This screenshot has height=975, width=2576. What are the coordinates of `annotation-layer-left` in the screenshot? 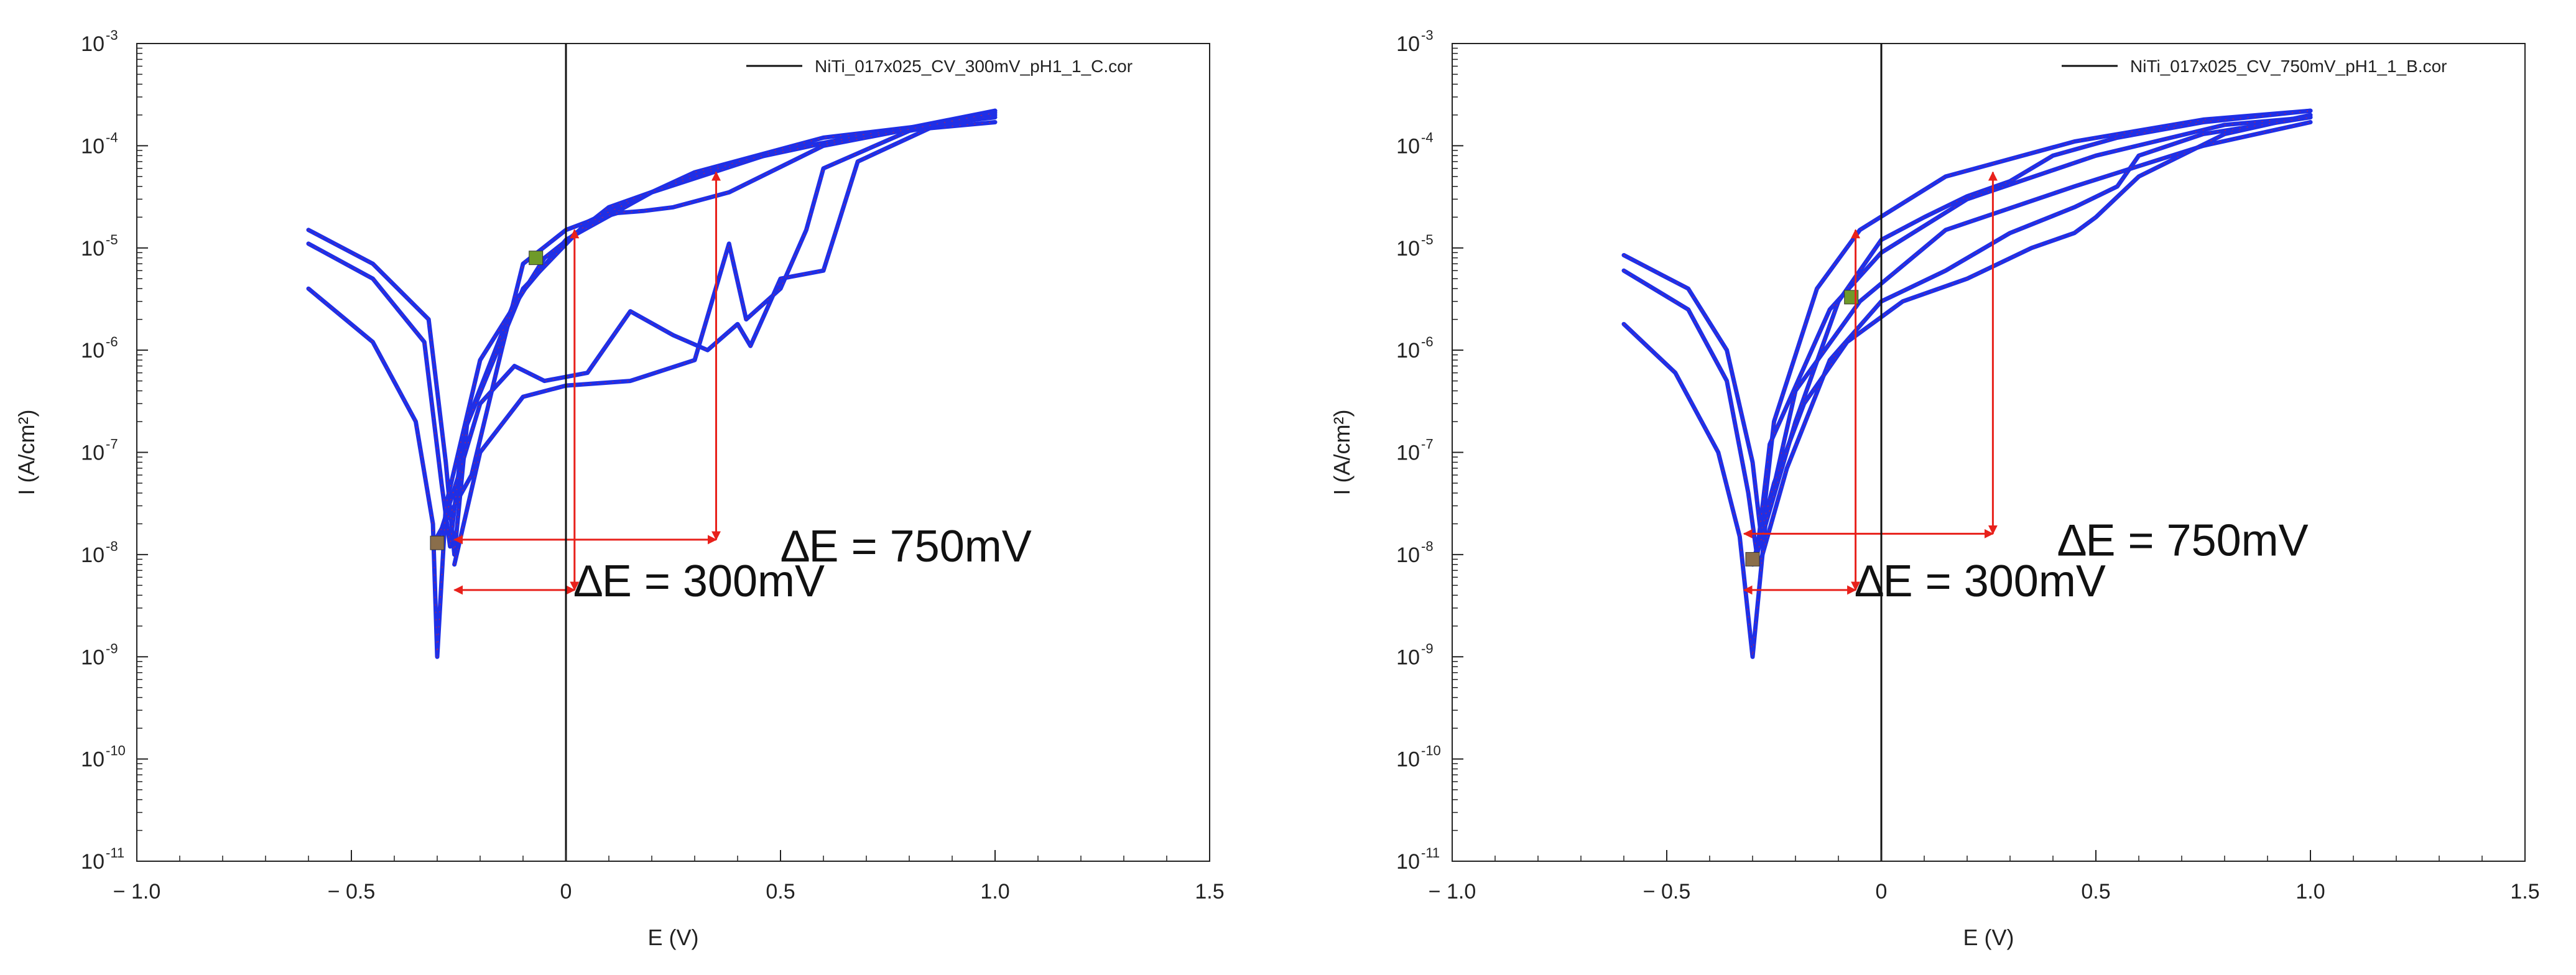 It's located at (587, 383).